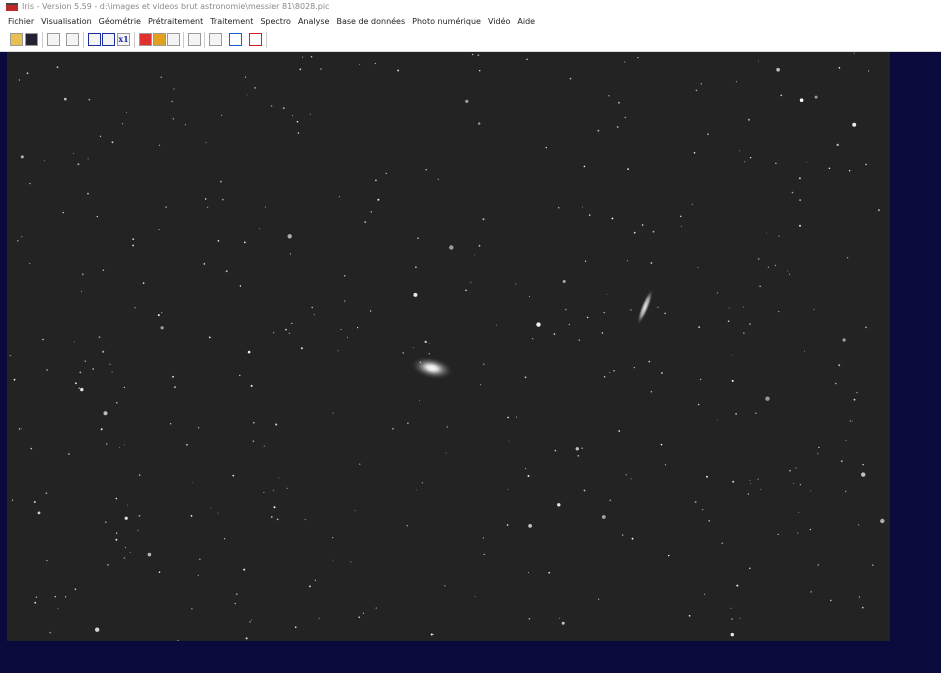 This screenshot has width=941, height=673. I want to click on blue-button, so click(235, 39).